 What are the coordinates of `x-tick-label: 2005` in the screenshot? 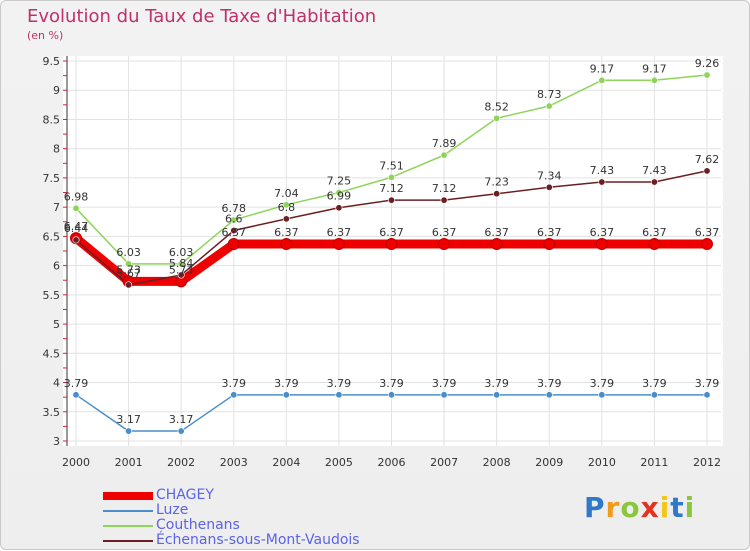 It's located at (339, 462).